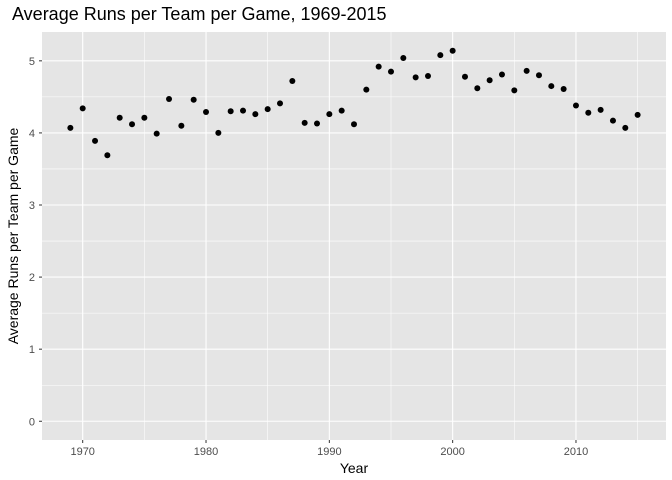 The image size is (672, 480). What do you see at coordinates (329, 452) in the screenshot?
I see `x-tick-label: 1990` at bounding box center [329, 452].